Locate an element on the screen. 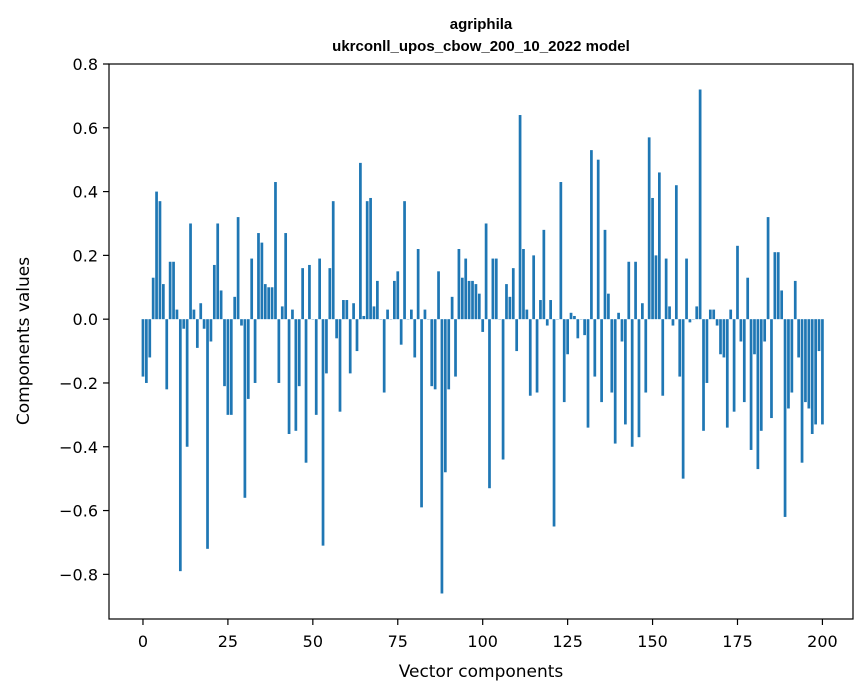 The height and width of the screenshot is (696, 867). y-tick-label: −0.6 is located at coordinates (78, 511).